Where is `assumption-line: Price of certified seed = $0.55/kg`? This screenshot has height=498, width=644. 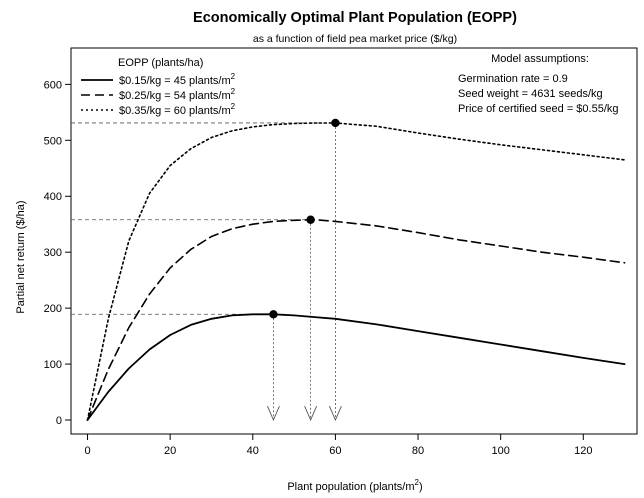 assumption-line: Price of certified seed = $0.55/kg is located at coordinates (538, 109).